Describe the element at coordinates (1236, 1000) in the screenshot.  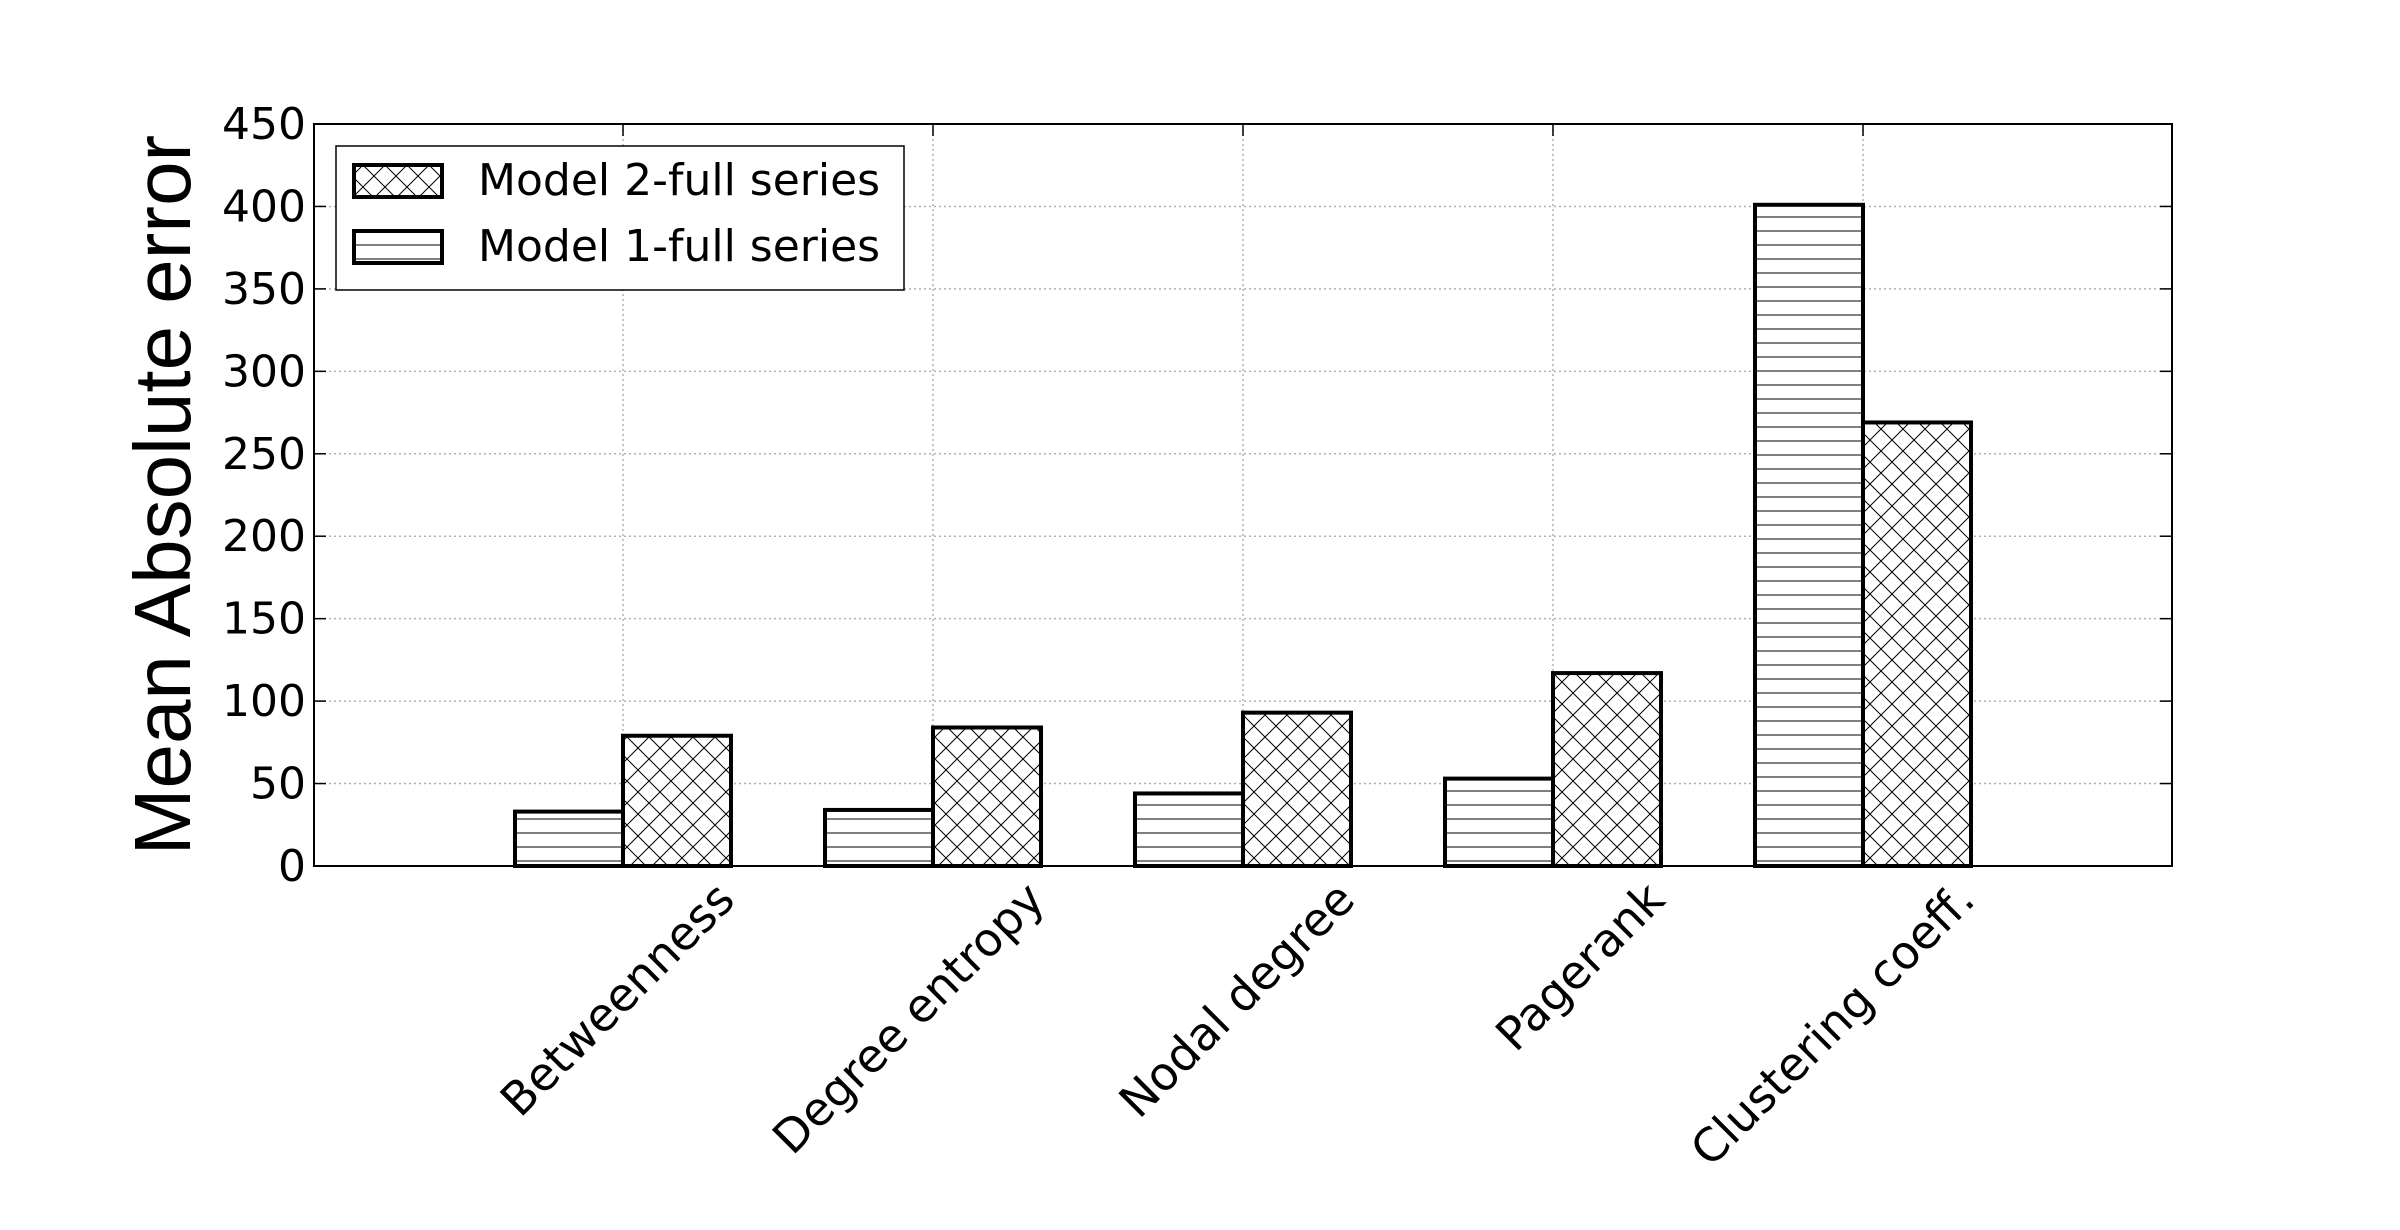
I see `x-tick-label: Nodal degree` at that location.